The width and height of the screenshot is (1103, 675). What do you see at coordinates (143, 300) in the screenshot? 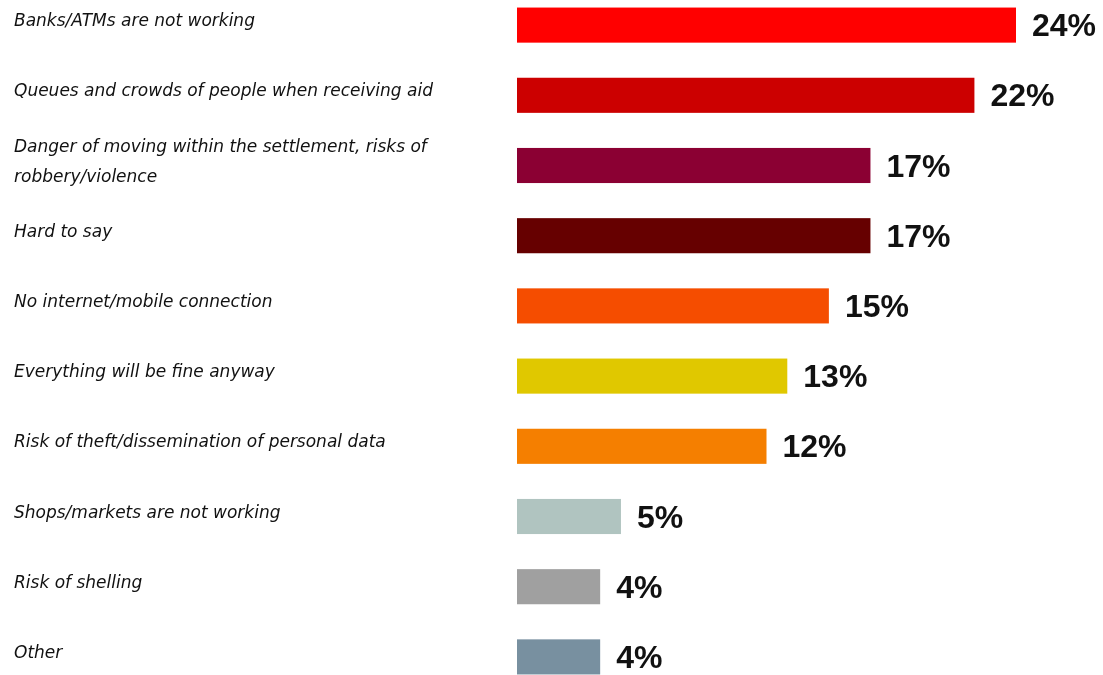
I see `y-tick-label: No internet/mobile connection` at bounding box center [143, 300].